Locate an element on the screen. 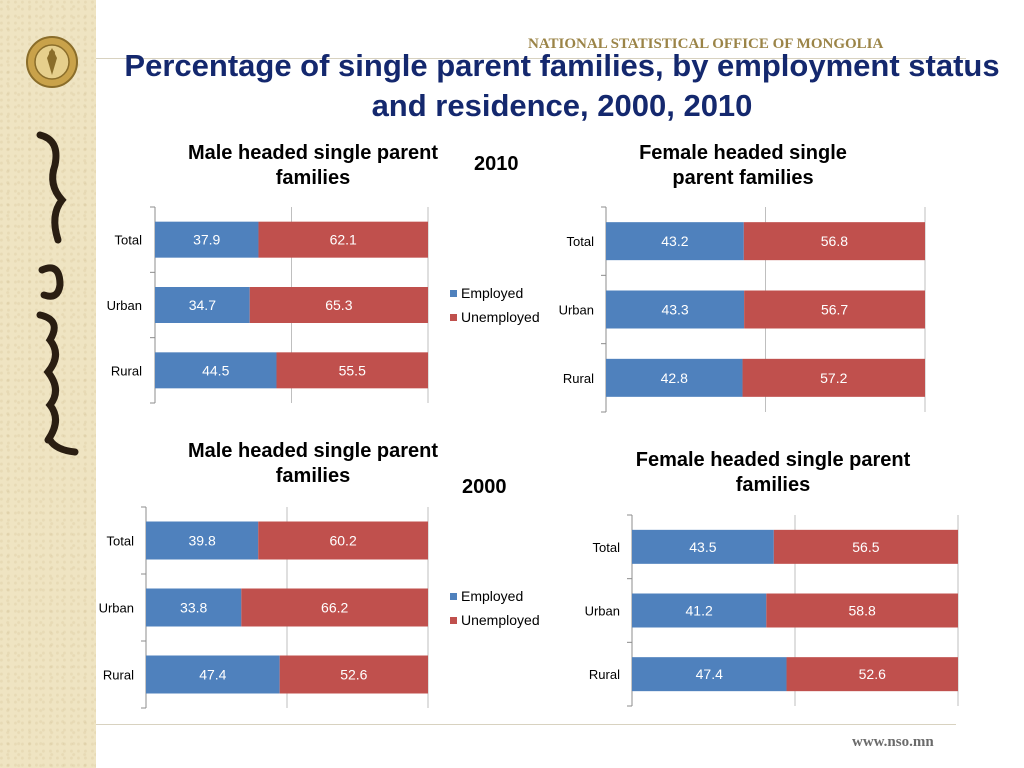 This screenshot has height=768, width=1024. data-label: 42.8 is located at coordinates (674, 378).